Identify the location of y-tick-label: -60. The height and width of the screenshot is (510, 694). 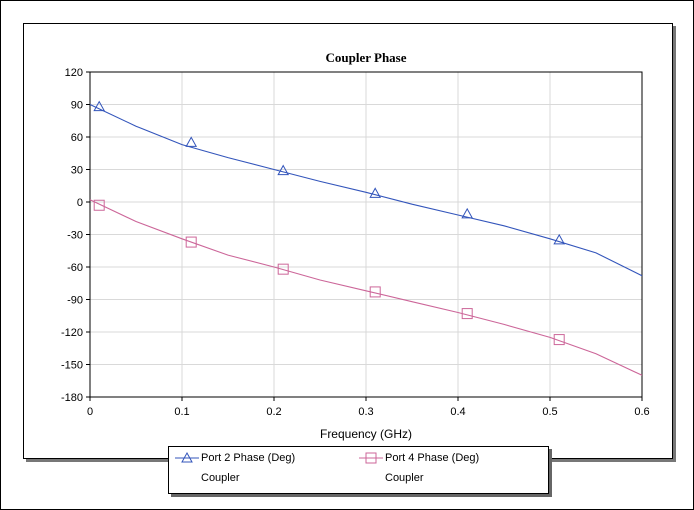
(75, 268).